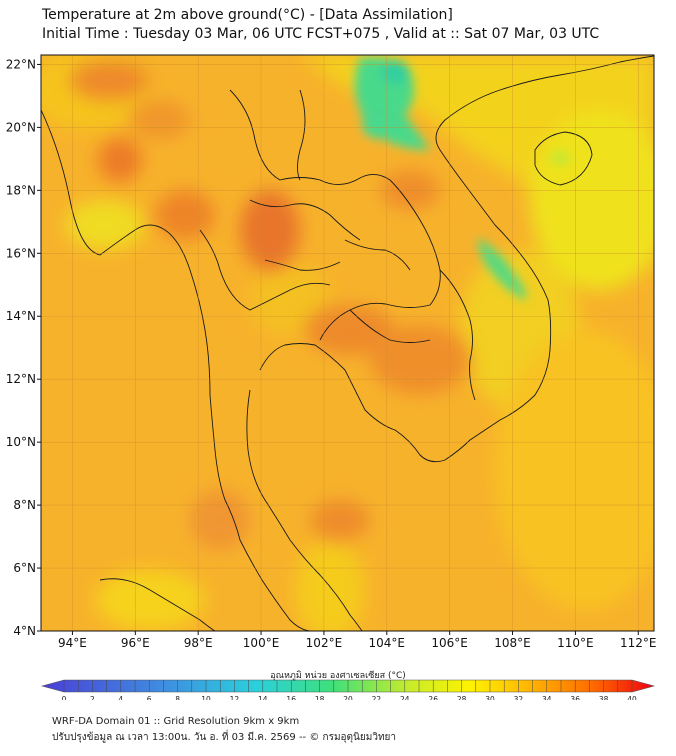 Image resolution: width=676 pixels, height=756 pixels. What do you see at coordinates (433, 697) in the screenshot?
I see `colorbar-label: 26` at bounding box center [433, 697].